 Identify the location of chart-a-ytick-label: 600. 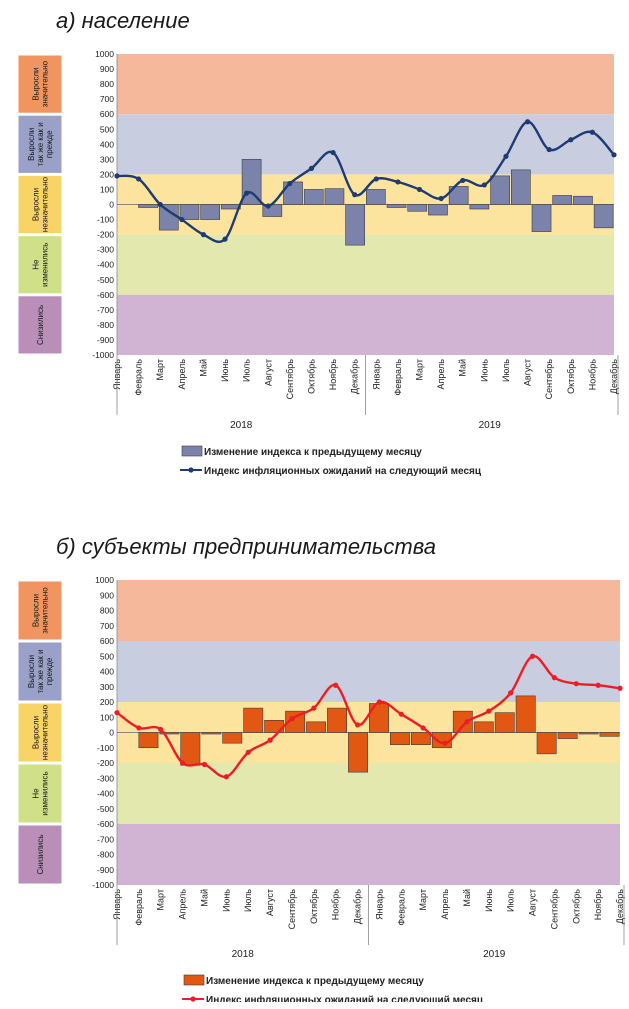
(107, 114).